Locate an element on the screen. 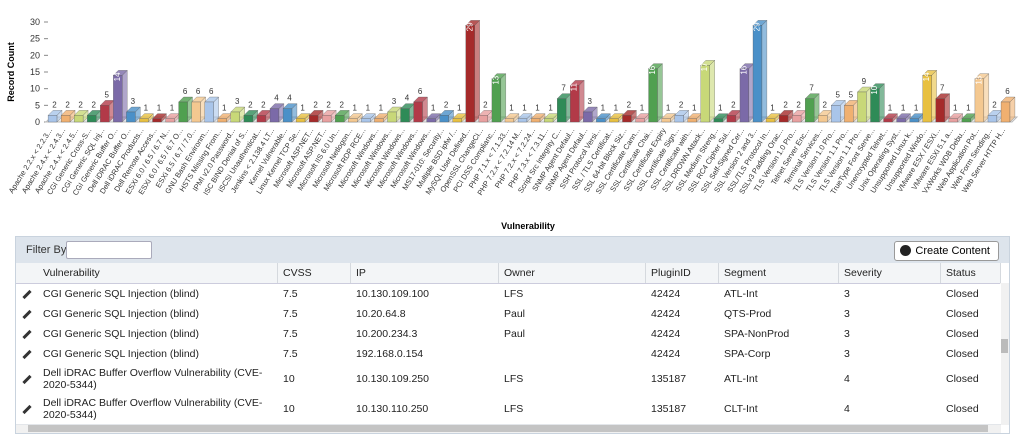  column-header: Status is located at coordinates (971, 273).